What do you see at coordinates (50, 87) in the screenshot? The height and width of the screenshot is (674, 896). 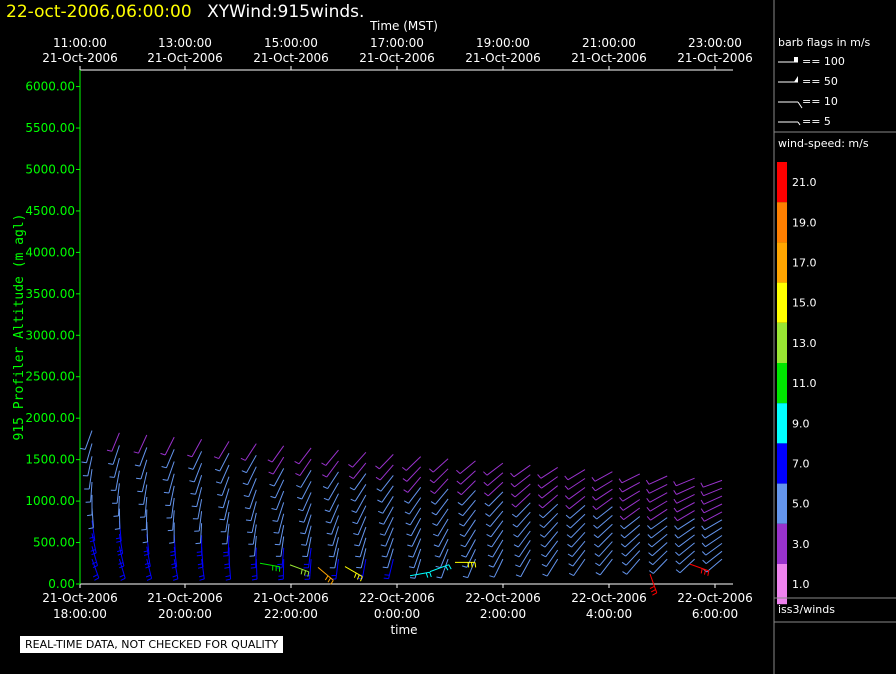 I see `y-tick-label: 6000.00` at bounding box center [50, 87].